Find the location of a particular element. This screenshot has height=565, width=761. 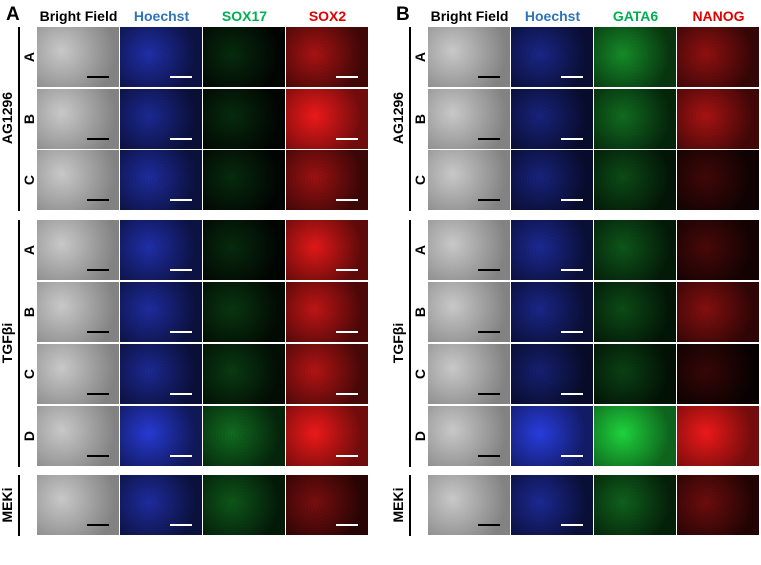

column-header: GATA6 is located at coordinates (635, 16).